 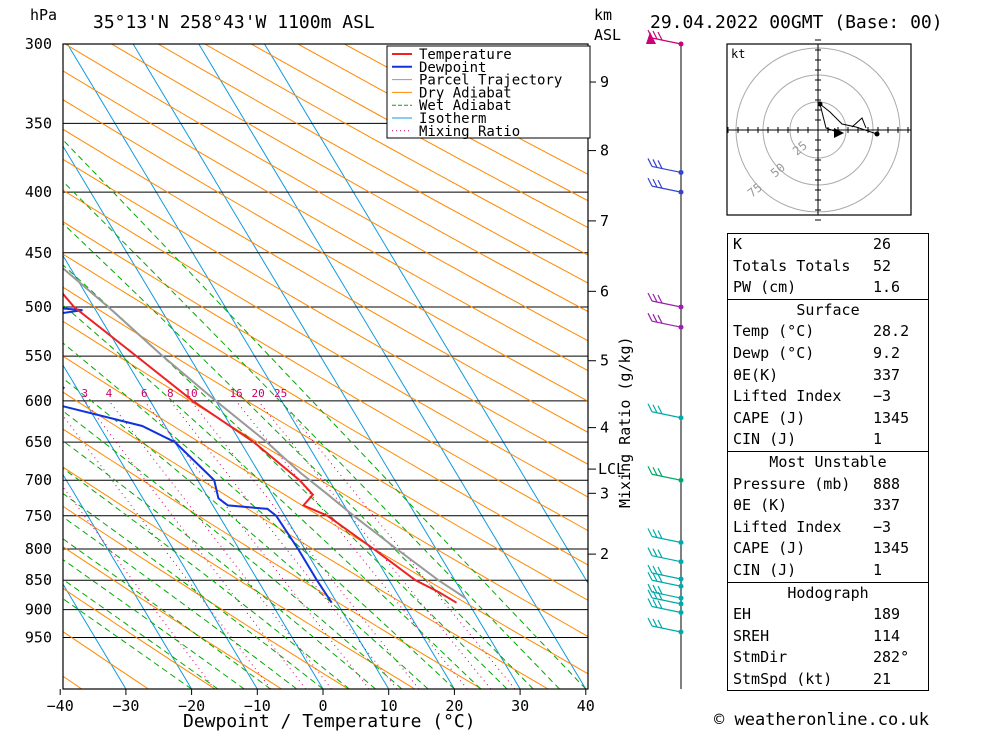 What do you see at coordinates (769, 549) in the screenshot?
I see `index-key: CAPE (J)` at bounding box center [769, 549].